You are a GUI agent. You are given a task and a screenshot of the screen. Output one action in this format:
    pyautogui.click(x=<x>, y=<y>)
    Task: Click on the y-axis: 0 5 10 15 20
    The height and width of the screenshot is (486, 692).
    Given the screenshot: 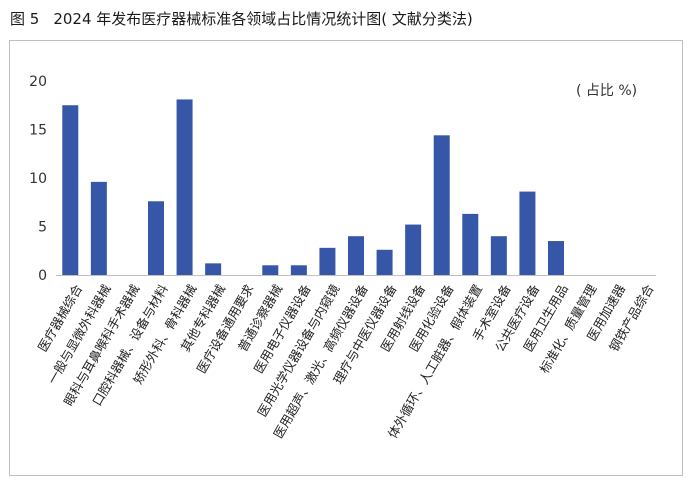 What is the action you would take?
    pyautogui.click(x=38, y=179)
    